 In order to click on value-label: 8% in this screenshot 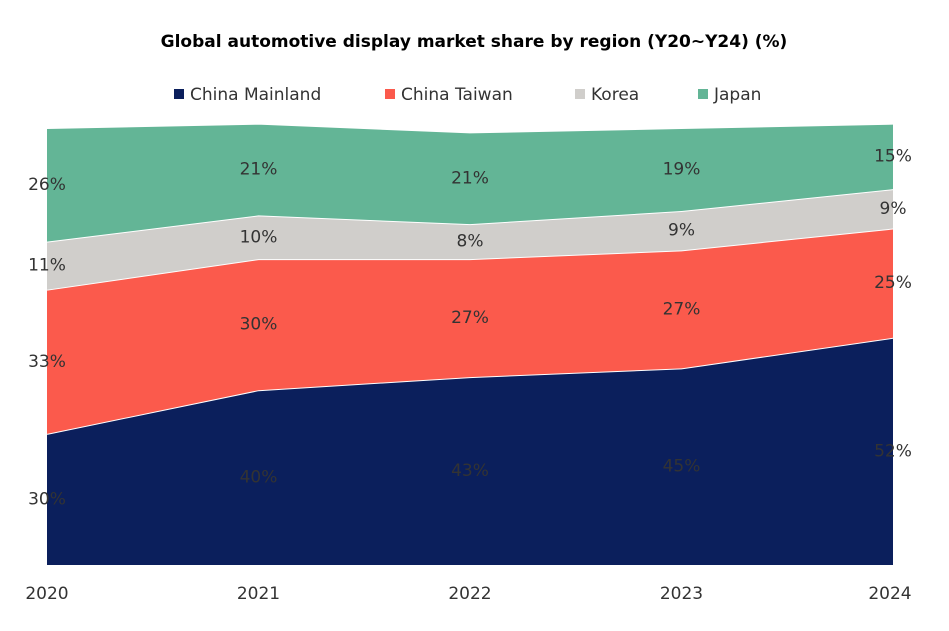, I will do `click(470, 242)`.